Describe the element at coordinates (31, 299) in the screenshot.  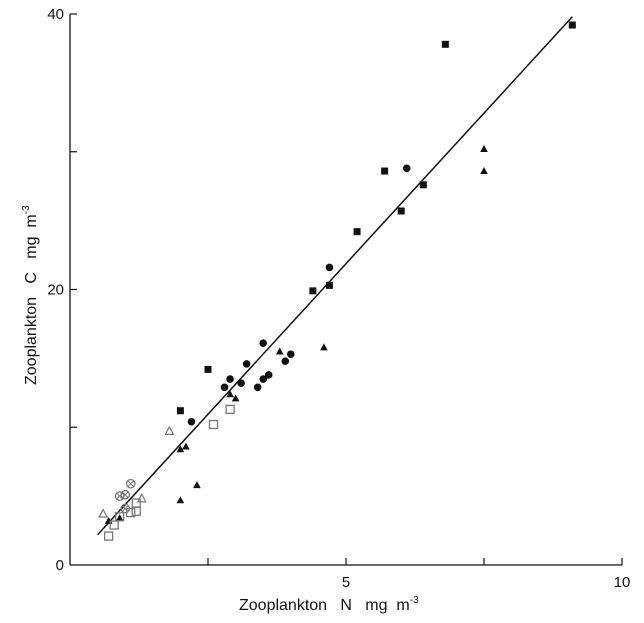
I see `y-axis-title-text: Zooplankton C mg m` at that location.